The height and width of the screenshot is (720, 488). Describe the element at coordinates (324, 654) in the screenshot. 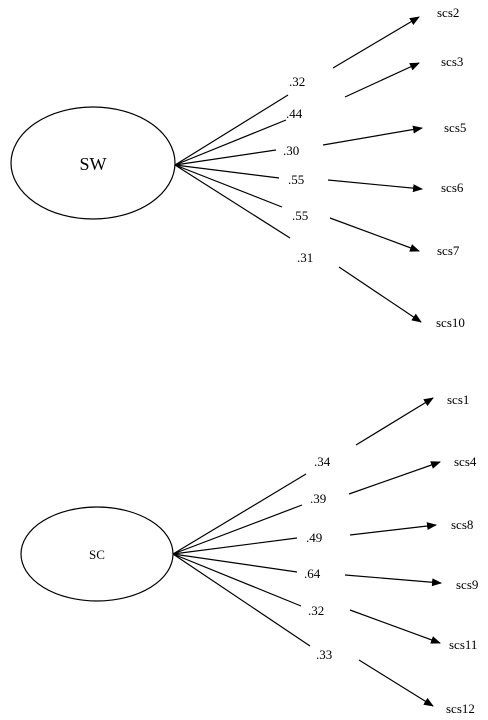

I see `sc-loading-6: .33` at that location.